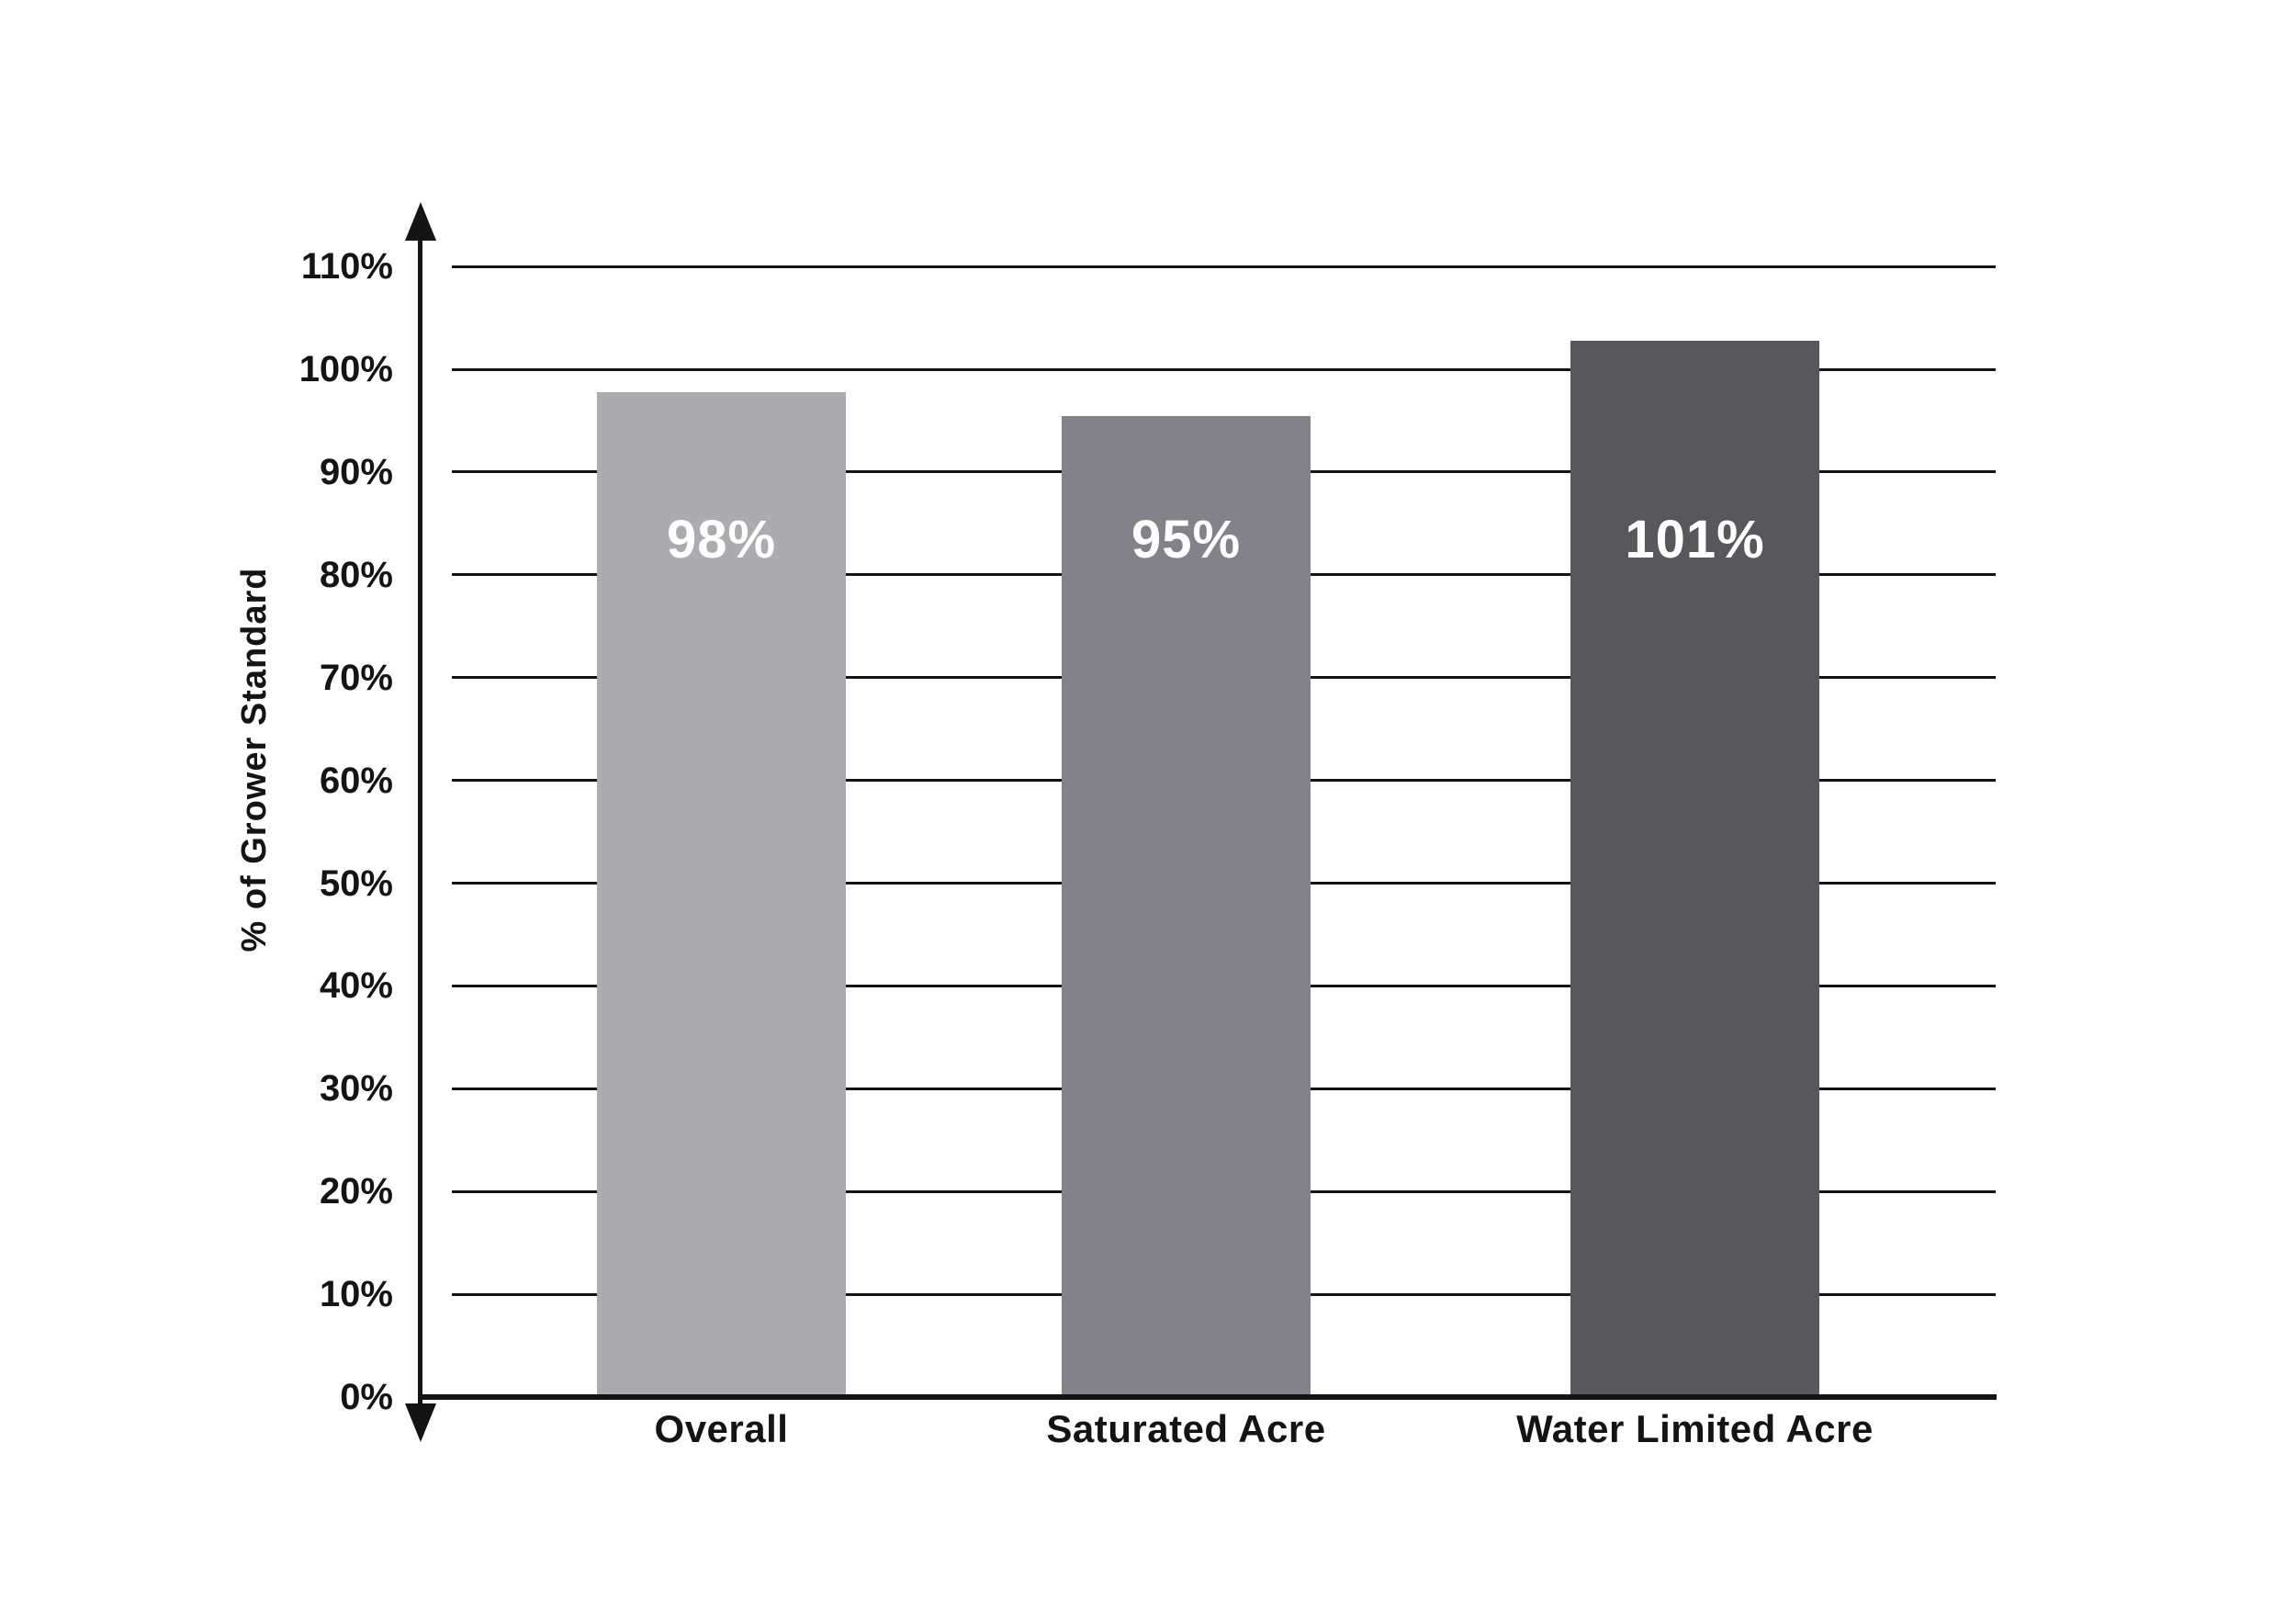 The height and width of the screenshot is (1623, 2296). What do you see at coordinates (356, 1191) in the screenshot?
I see `y-tick-label: 20%` at bounding box center [356, 1191].